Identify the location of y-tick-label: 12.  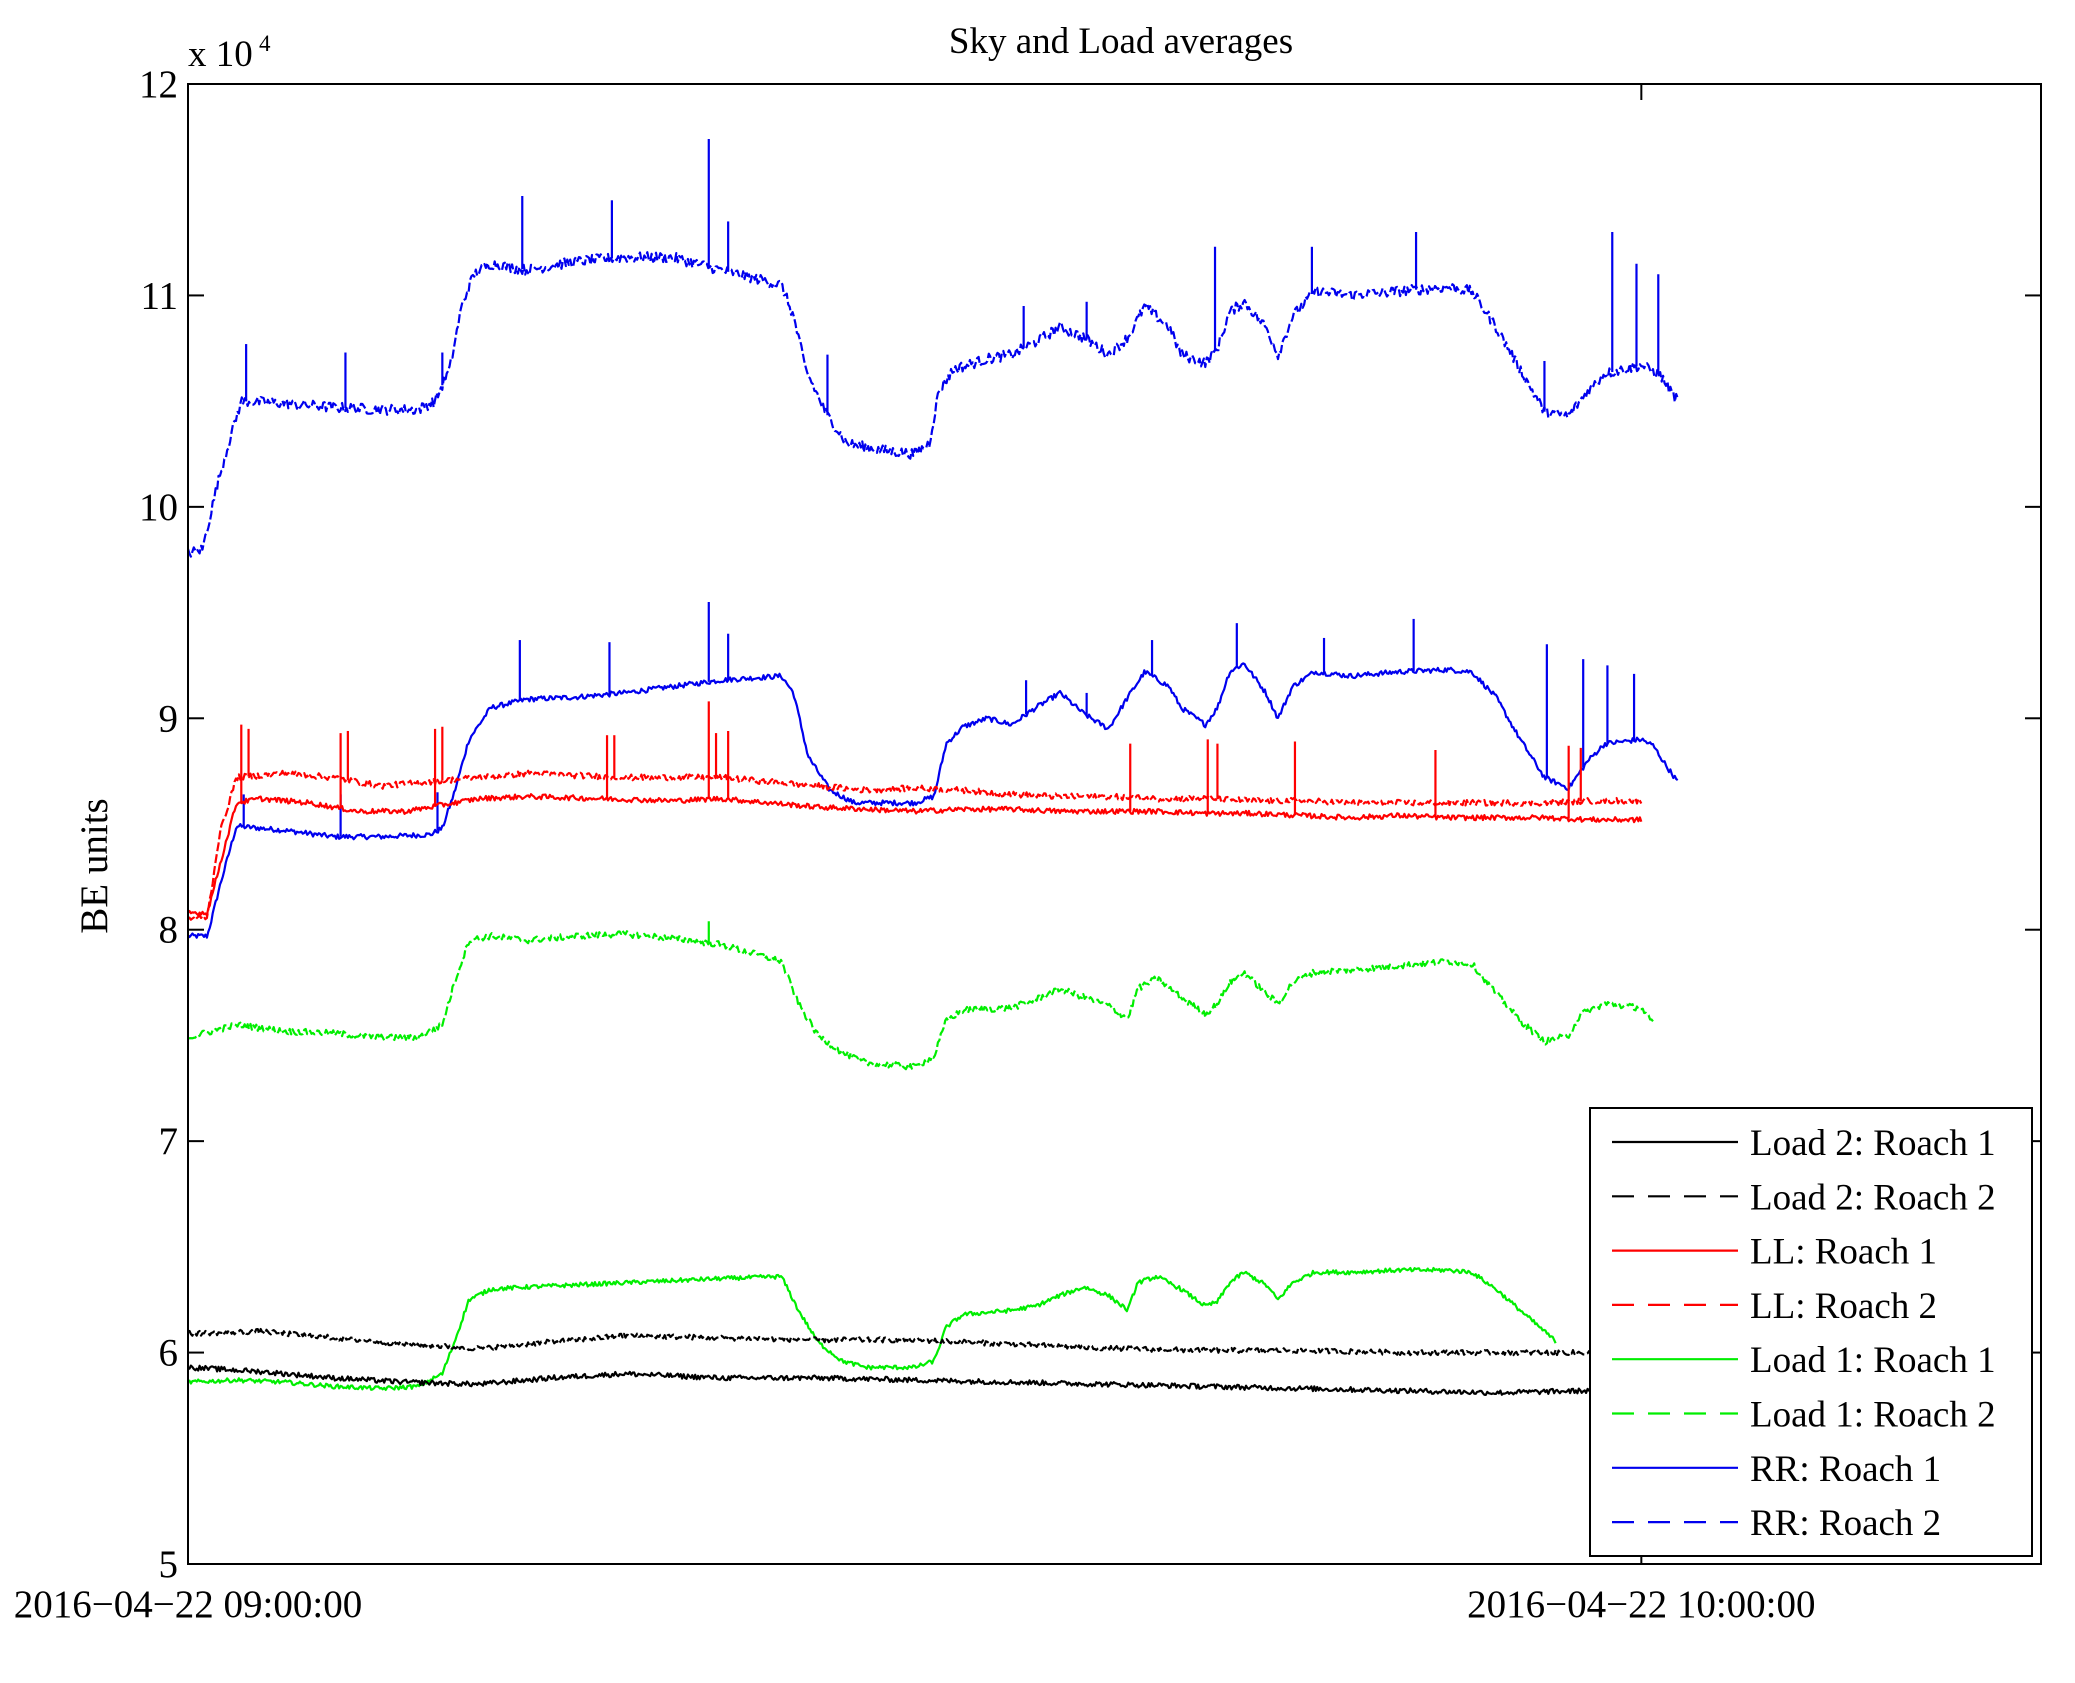
(158, 84).